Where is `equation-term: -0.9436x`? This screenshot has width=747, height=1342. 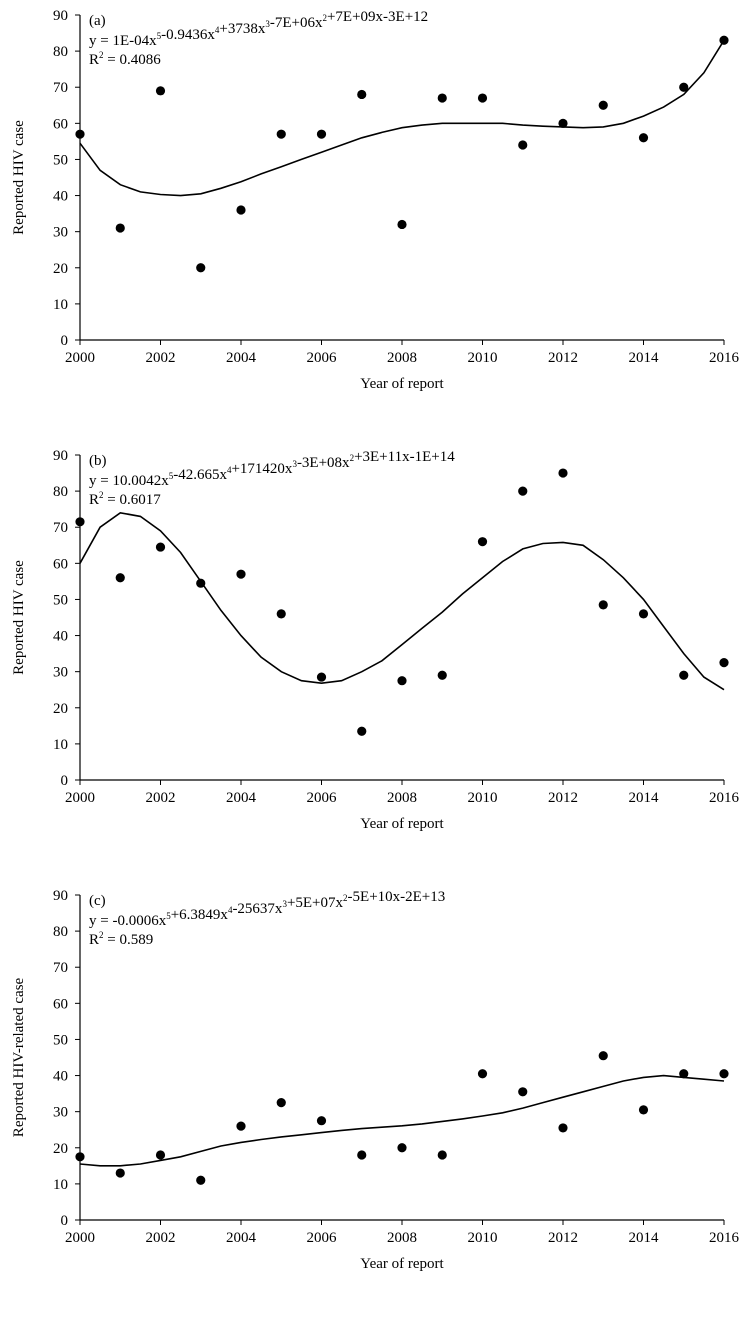 equation-term: -0.9436x is located at coordinates (188, 35).